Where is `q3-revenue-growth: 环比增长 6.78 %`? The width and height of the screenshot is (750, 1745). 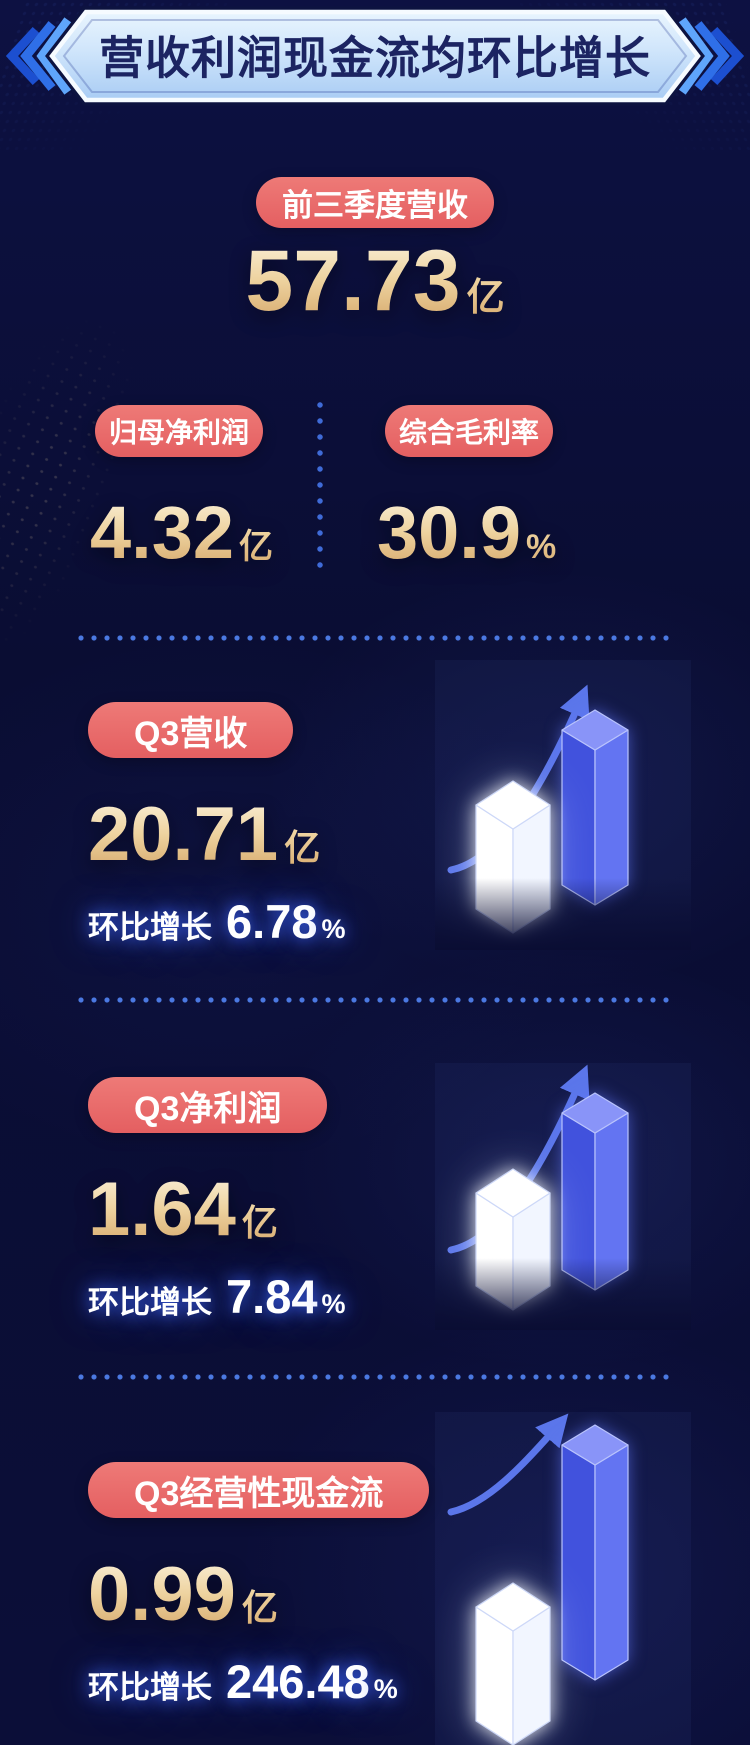 q3-revenue-growth: 环比增长 6.78 % is located at coordinates (217, 922).